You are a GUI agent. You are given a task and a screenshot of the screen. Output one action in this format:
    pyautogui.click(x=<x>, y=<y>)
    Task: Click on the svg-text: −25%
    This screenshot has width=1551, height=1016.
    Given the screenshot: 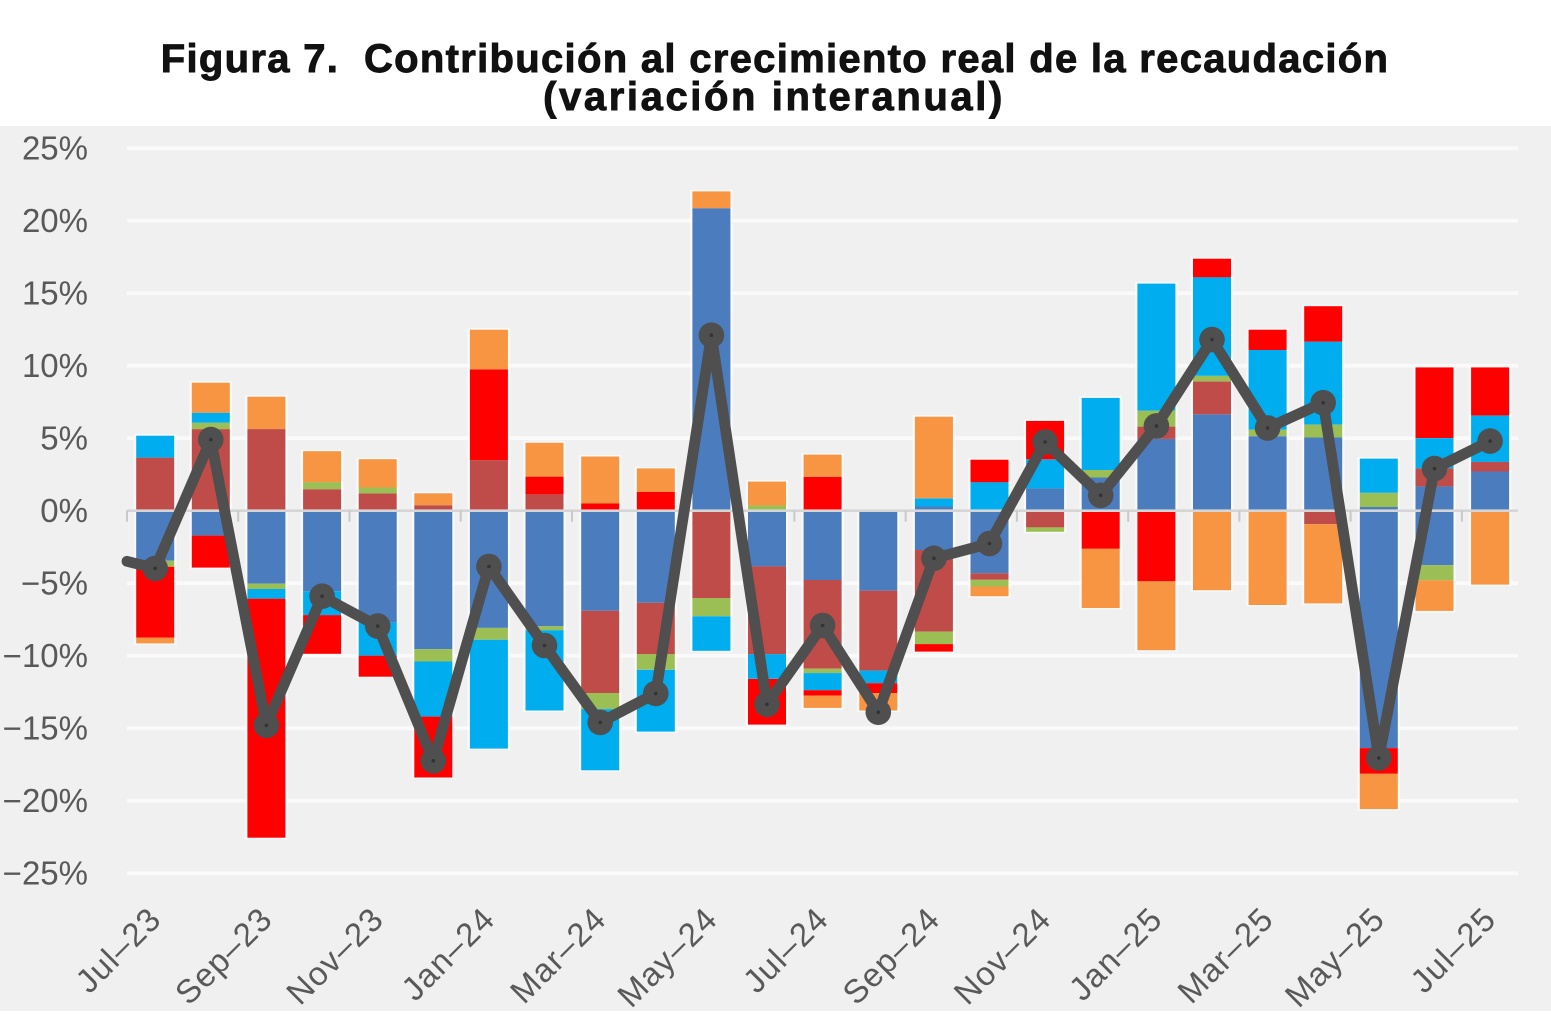 What is the action you would take?
    pyautogui.click(x=45, y=873)
    